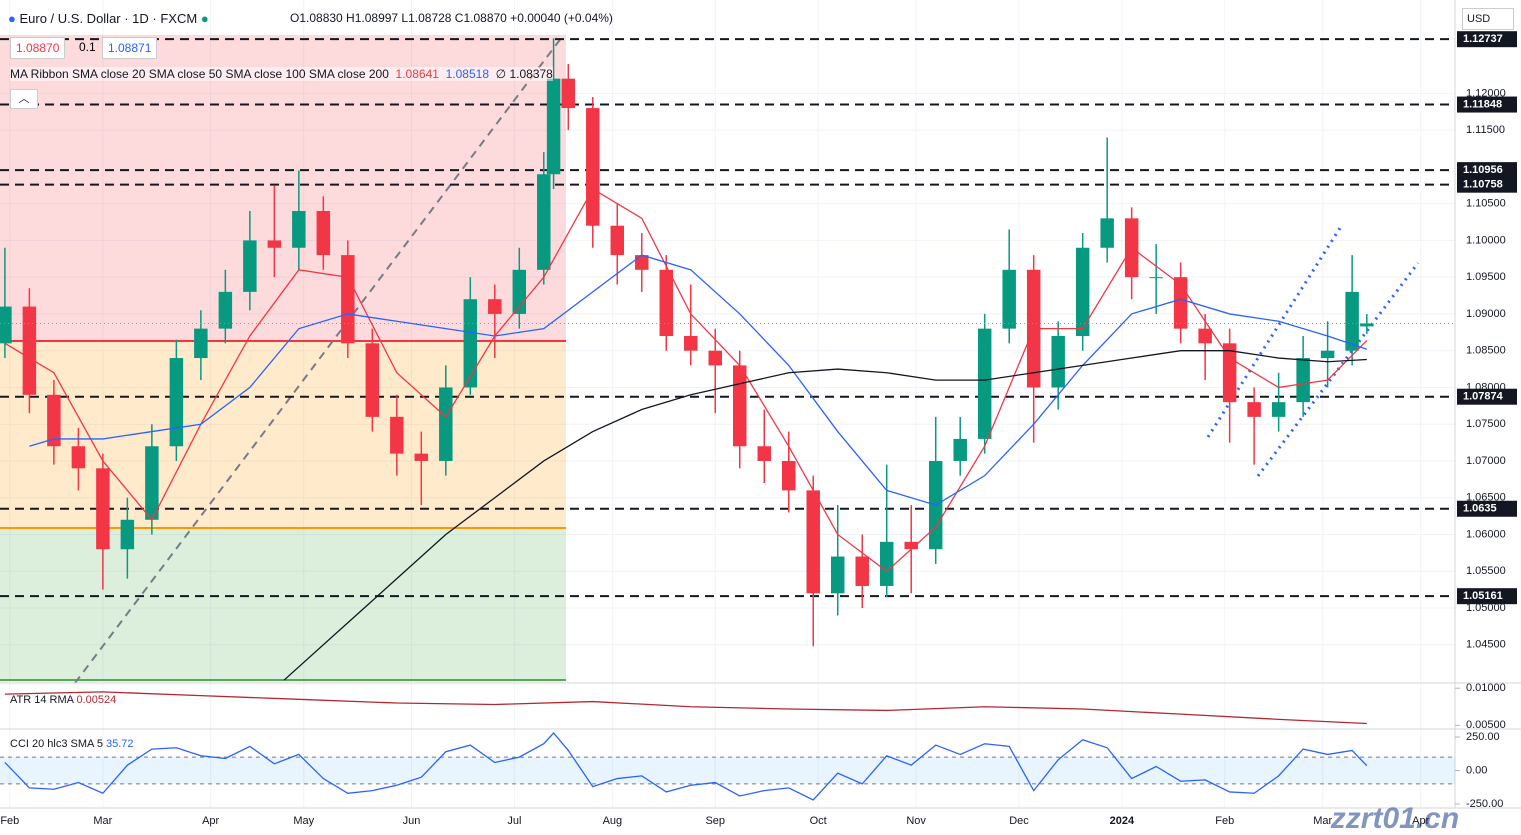  Describe the element at coordinates (1420, 821) in the screenshot. I see `x-tick-label: Apr` at that location.